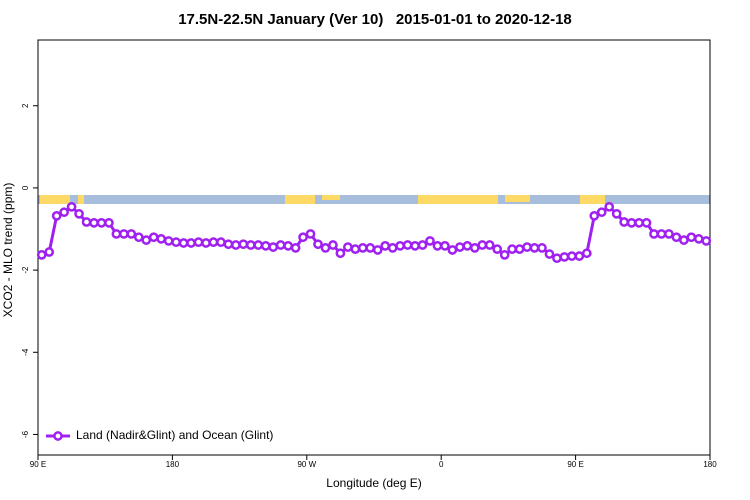  Describe the element at coordinates (8, 250) in the screenshot. I see `y-axis-label: XCO2 - MLO trend (ppm)` at that location.